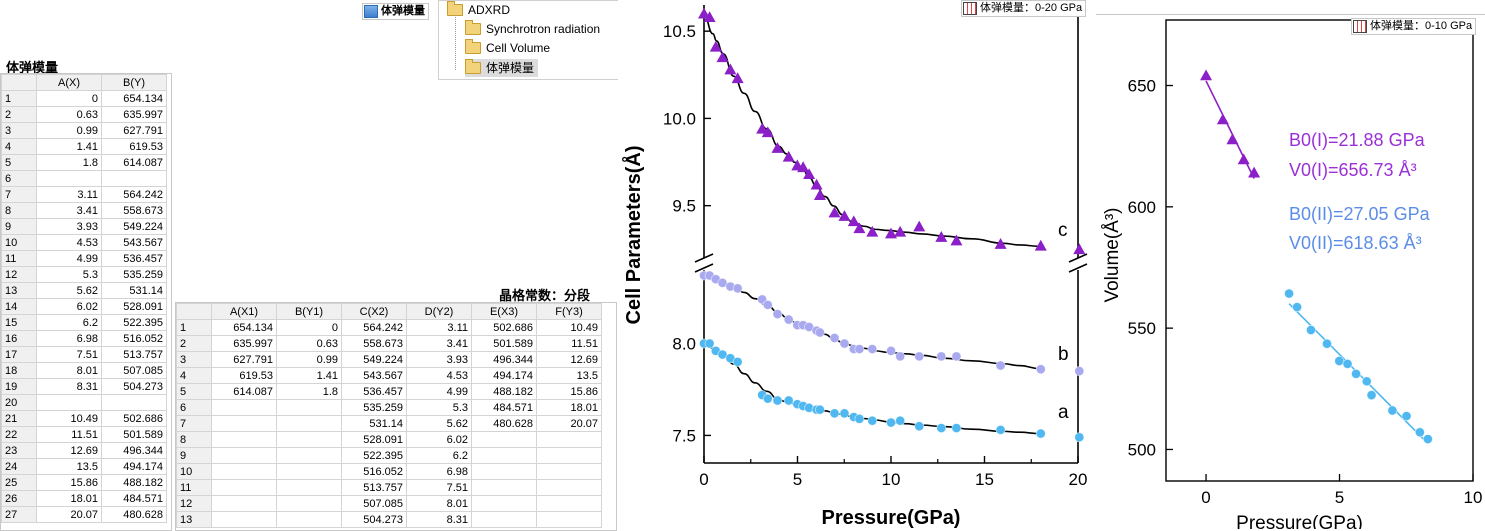 The image size is (1485, 531). What do you see at coordinates (194, 423) in the screenshot?
I see `row-header: 7` at bounding box center [194, 423].